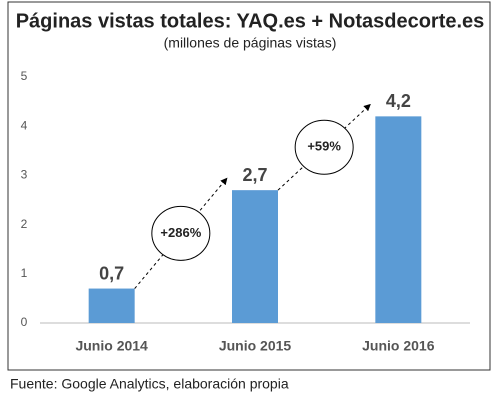 The height and width of the screenshot is (404, 500). Describe the element at coordinates (398, 101) in the screenshot. I see `value-label: 4,2` at that location.